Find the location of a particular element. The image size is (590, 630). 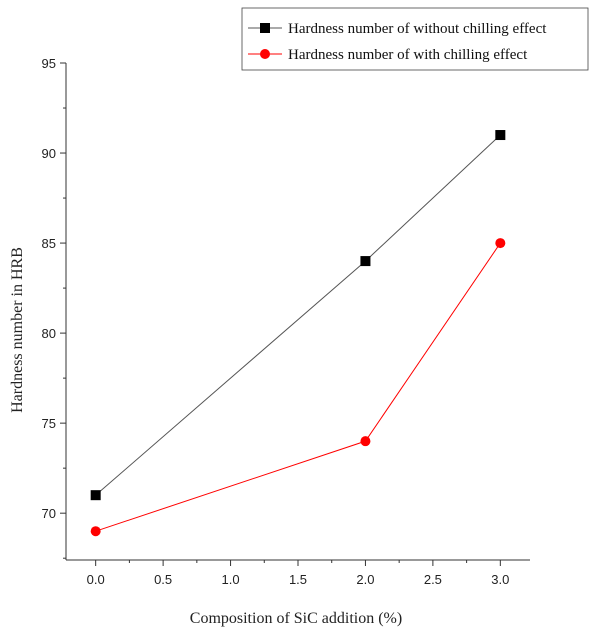

y-axis-title: Hardness number in HRB is located at coordinates (17, 330).